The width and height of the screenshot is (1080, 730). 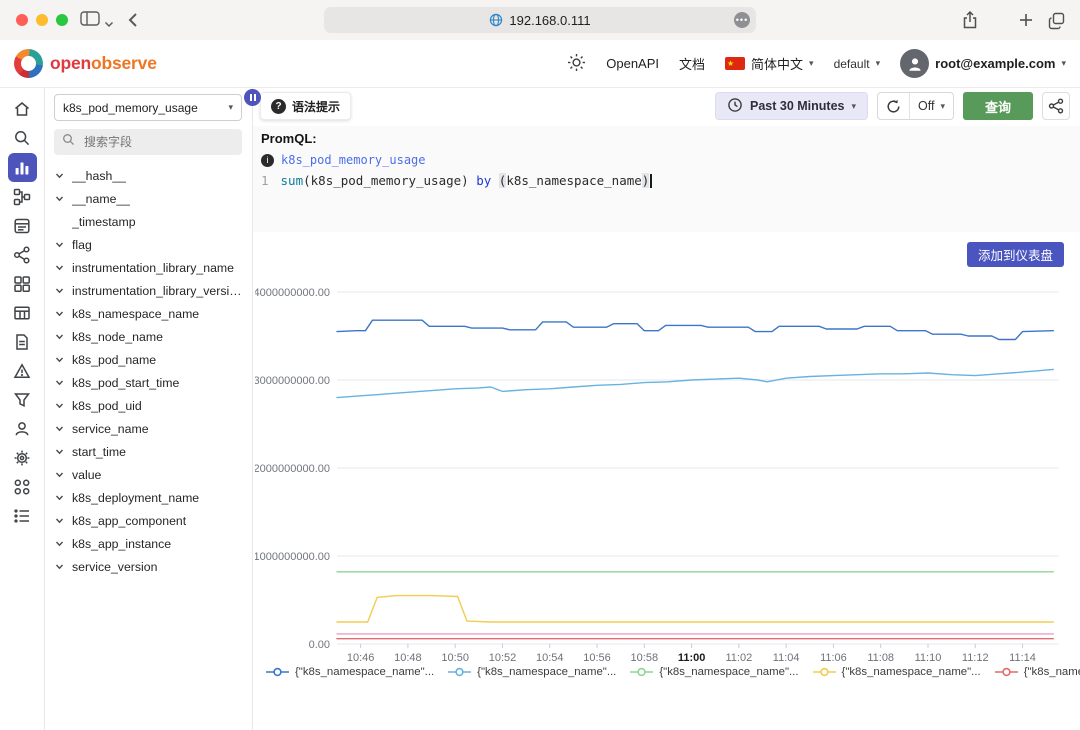 What do you see at coordinates (22, 487) in the screenshot?
I see `nav-integrations-icon` at bounding box center [22, 487].